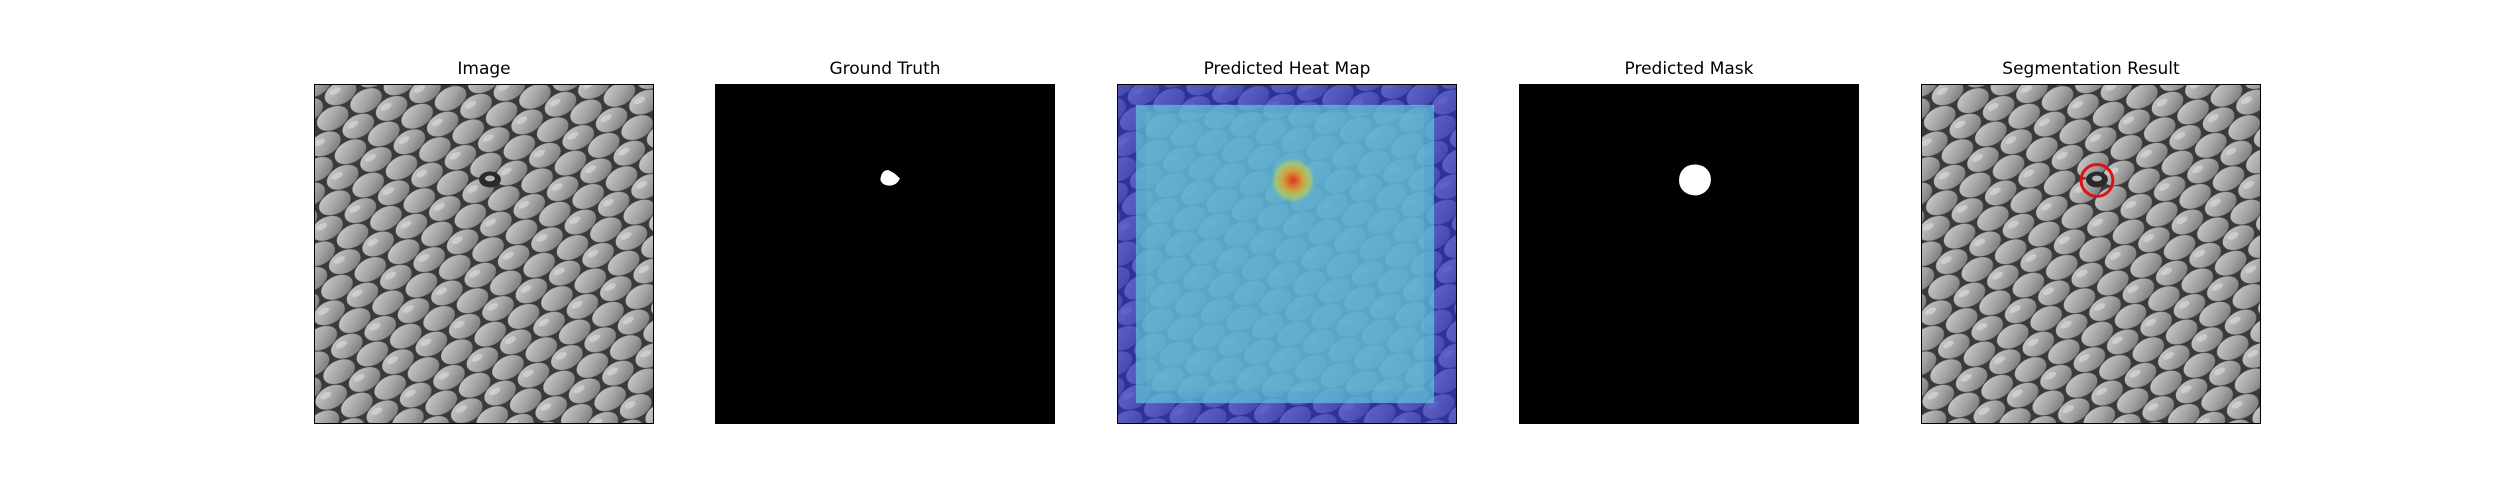 This screenshot has width=2500, height=500. I want to click on panel-predicted-mask: Predicted Mask, so click(1689, 215).